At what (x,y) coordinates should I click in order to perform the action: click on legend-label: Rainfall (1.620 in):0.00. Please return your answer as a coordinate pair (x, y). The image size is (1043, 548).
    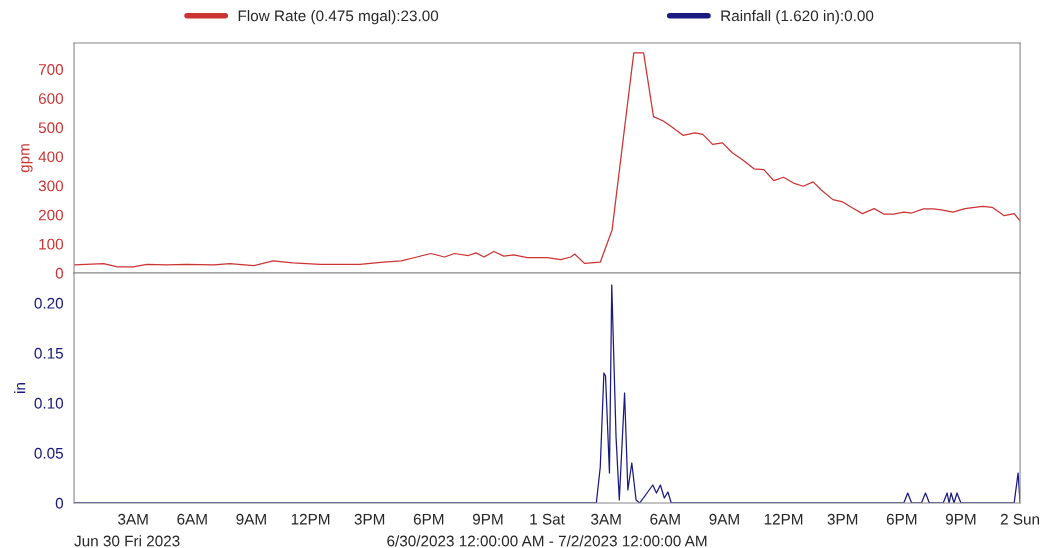
    Looking at the image, I should click on (797, 17).